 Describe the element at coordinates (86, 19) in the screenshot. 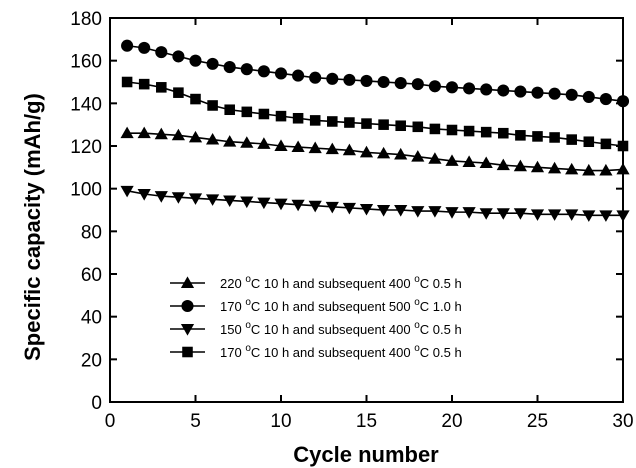

I see `y-tick-label: 180` at that location.